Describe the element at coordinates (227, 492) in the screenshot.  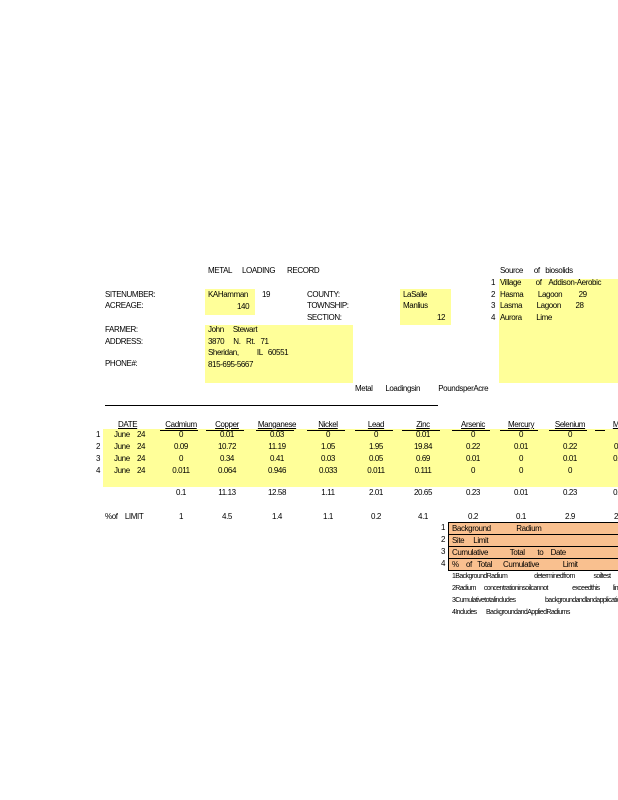
I see `total-value: 11.13` at that location.